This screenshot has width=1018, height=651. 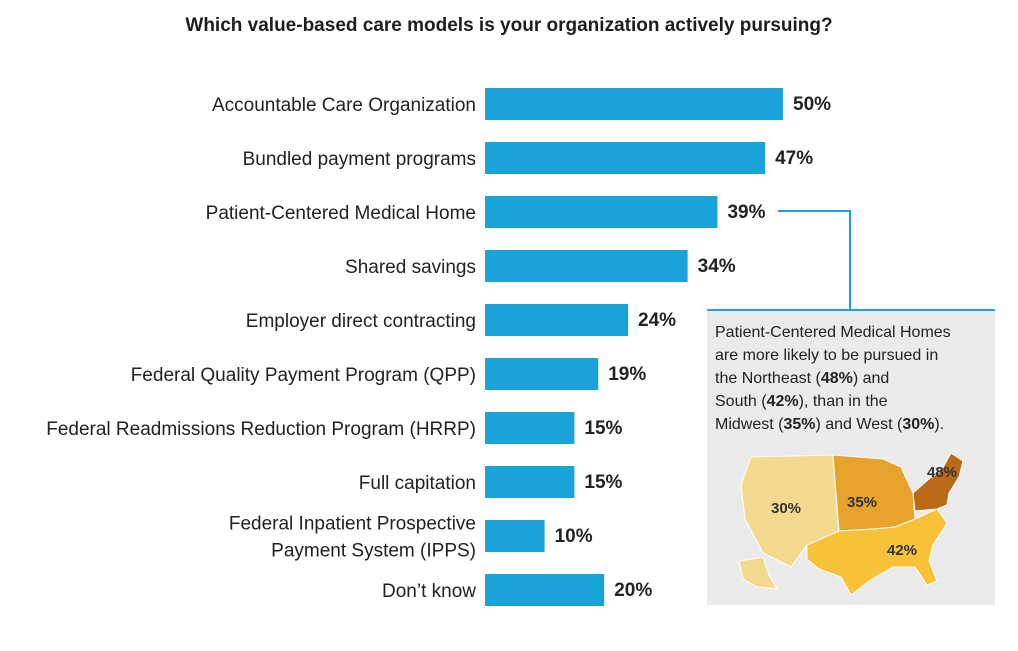 What do you see at coordinates (862, 502) in the screenshot?
I see `map-label-midwest: 35%` at bounding box center [862, 502].